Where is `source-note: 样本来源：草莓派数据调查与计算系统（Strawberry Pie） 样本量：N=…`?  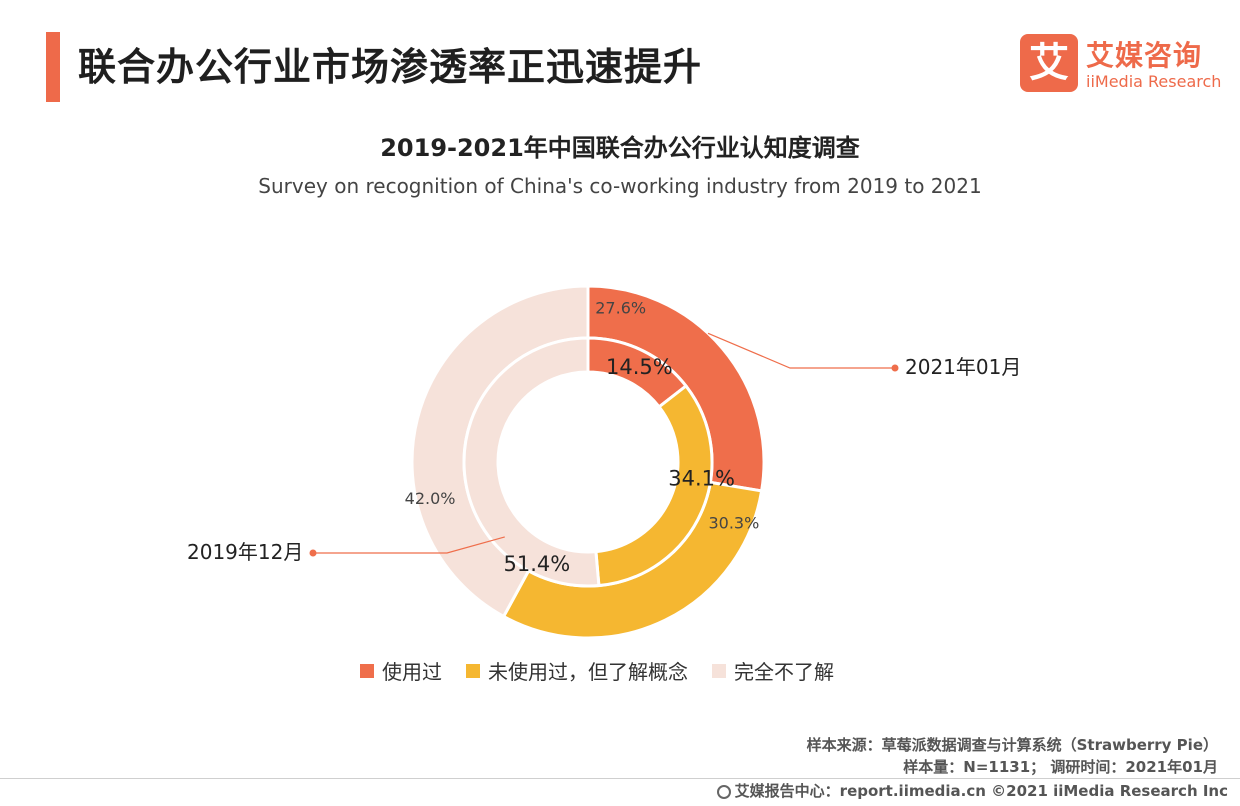 source-note: 样本来源：草莓派数据调查与计算系统（Strawberry Pie） 样本量：N=… is located at coordinates (1012, 756).